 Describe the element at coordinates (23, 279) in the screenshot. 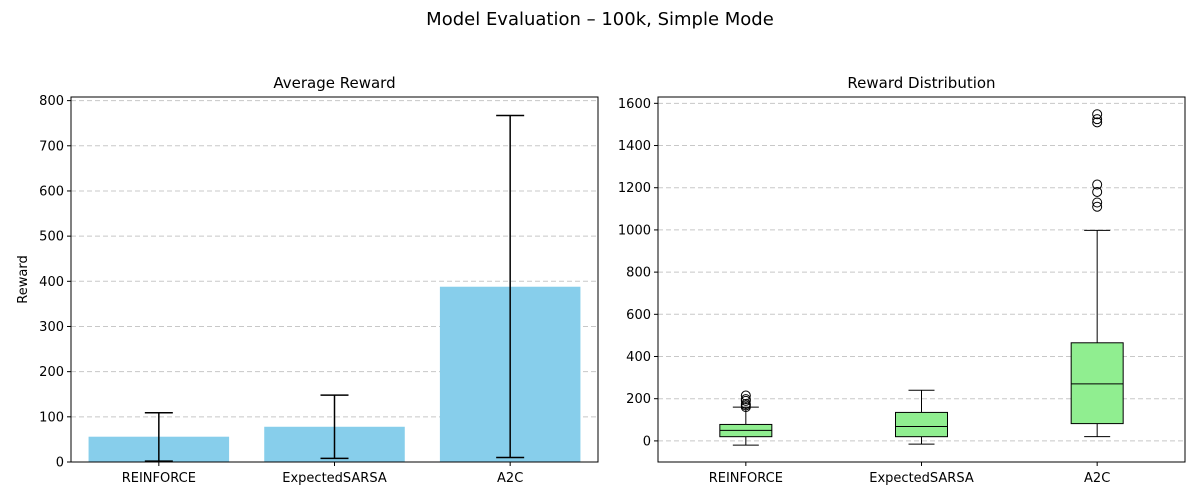

I see `y-axis-label: Reward` at that location.